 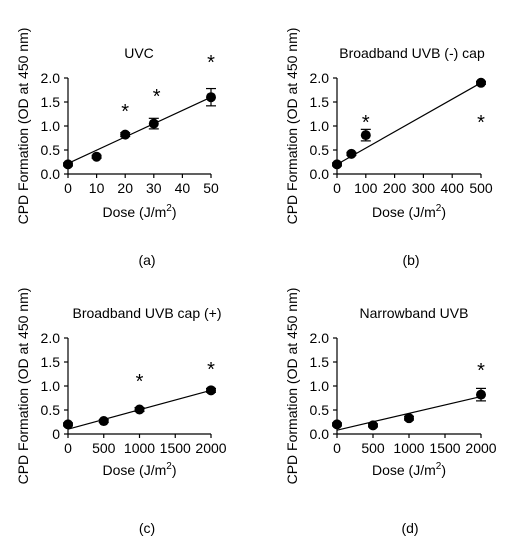 What do you see at coordinates (147, 528) in the screenshot?
I see `panel-label: (c)` at bounding box center [147, 528].